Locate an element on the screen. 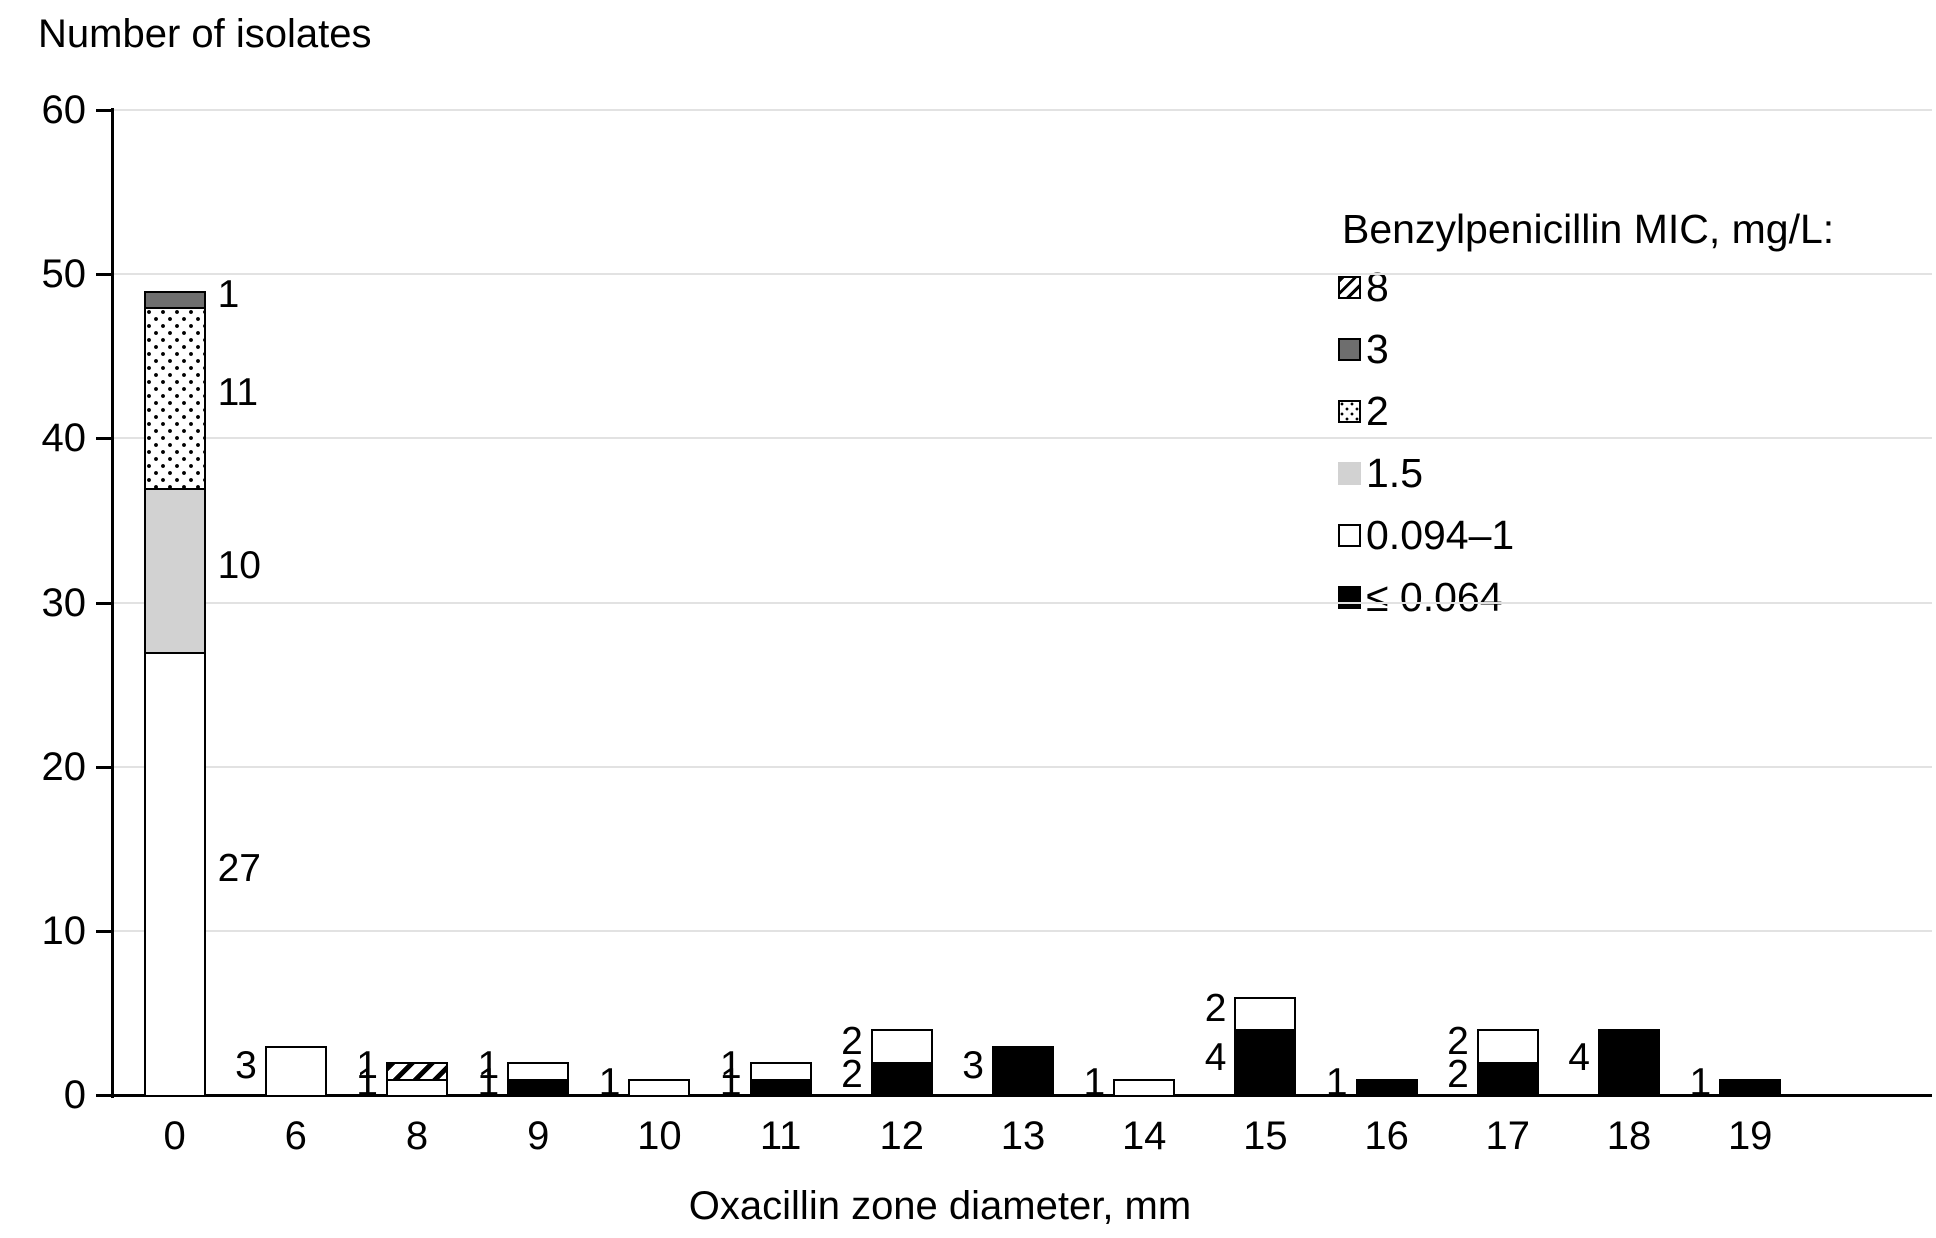  x-tick-label-6: 6 is located at coordinates (295, 1136).